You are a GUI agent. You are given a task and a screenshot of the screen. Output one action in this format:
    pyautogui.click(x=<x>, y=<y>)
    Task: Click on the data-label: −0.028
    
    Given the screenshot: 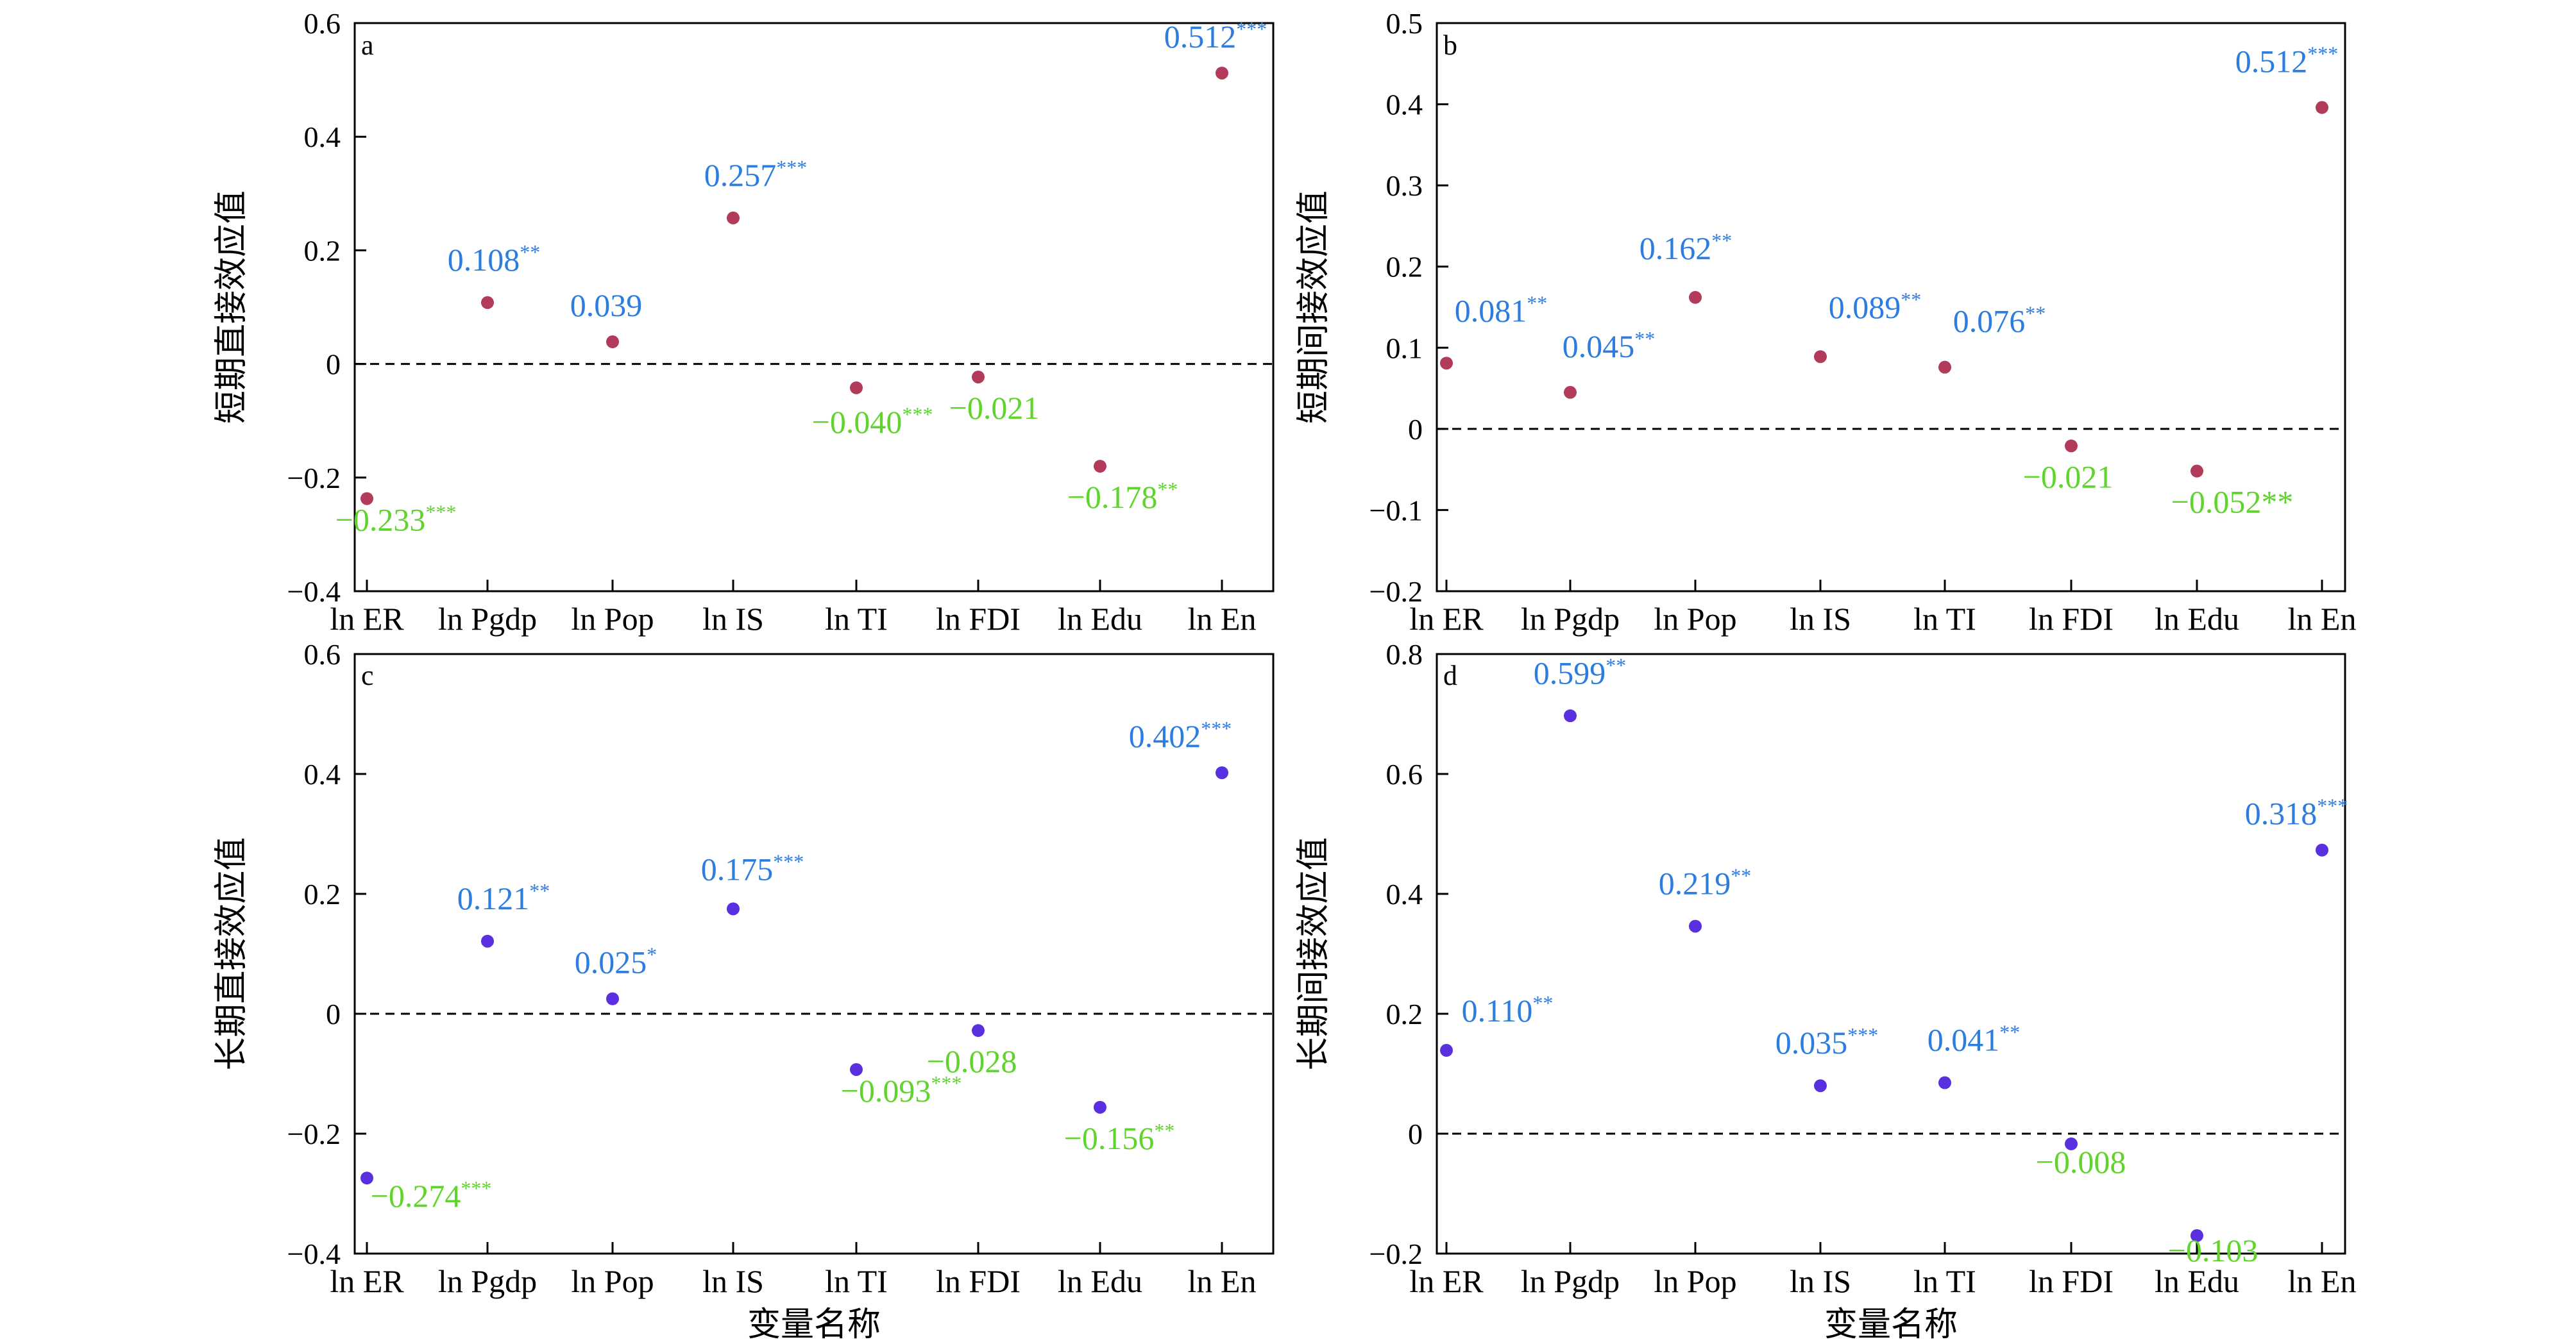 What is the action you would take?
    pyautogui.click(x=972, y=1061)
    